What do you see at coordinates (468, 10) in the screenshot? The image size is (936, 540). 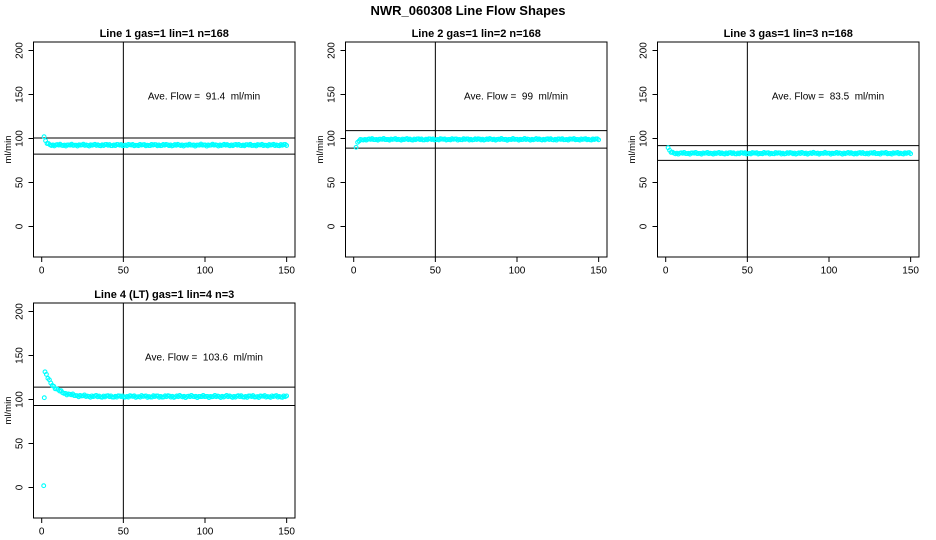 I see `figure-title: NWR_060308 Line Flow Shapes` at bounding box center [468, 10].